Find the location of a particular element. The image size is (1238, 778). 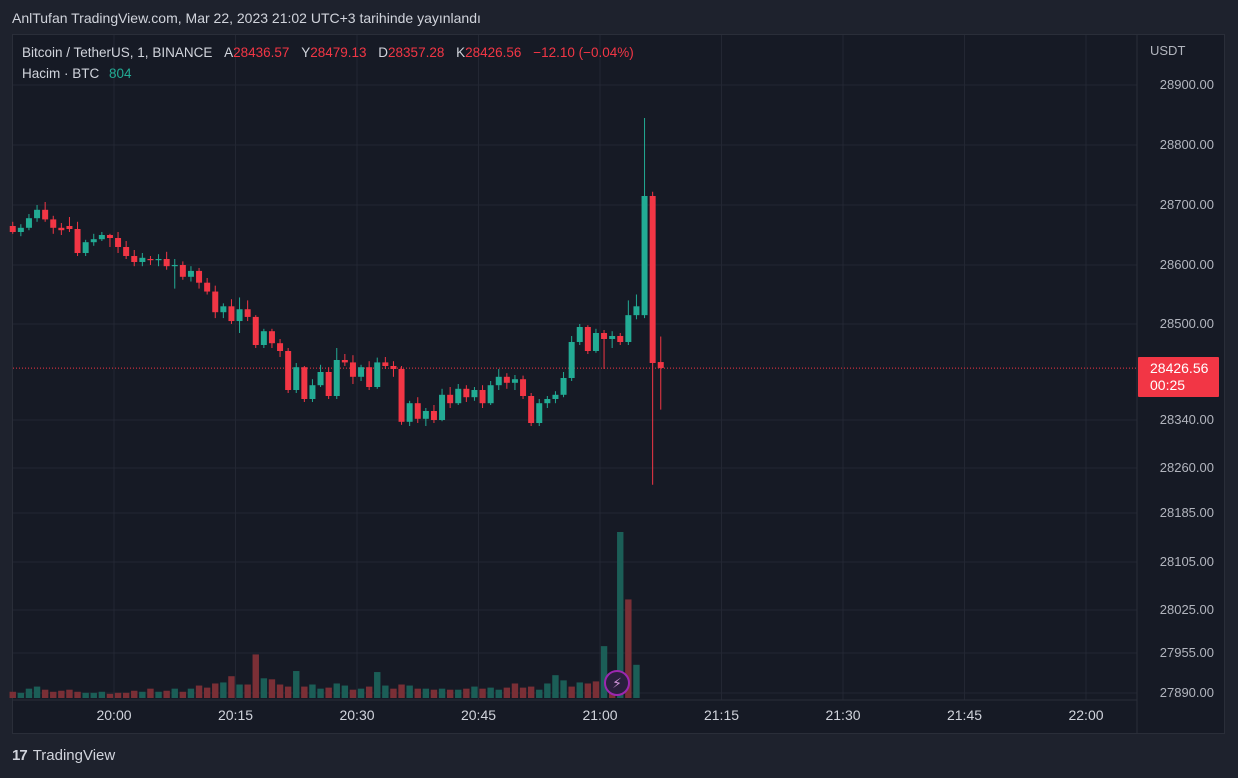

tradingview-logo-icon: 17 is located at coordinates (20, 755).